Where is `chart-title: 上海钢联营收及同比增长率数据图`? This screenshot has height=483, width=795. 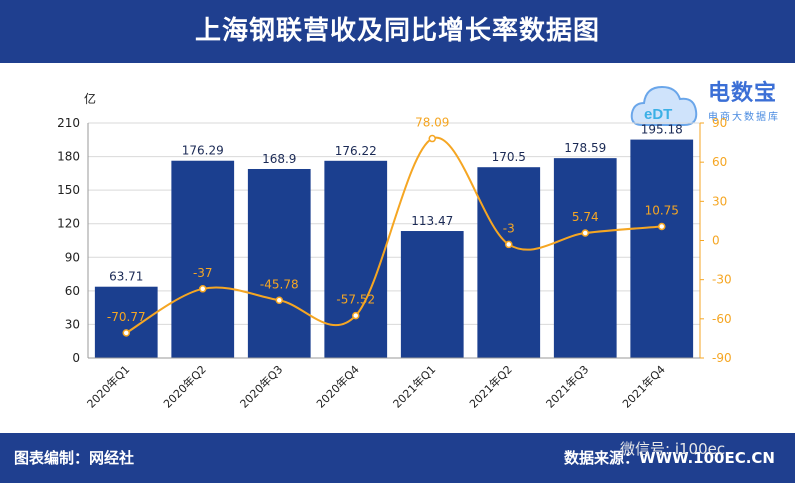 chart-title: 上海钢联营收及同比增长率数据图 is located at coordinates (397, 31).